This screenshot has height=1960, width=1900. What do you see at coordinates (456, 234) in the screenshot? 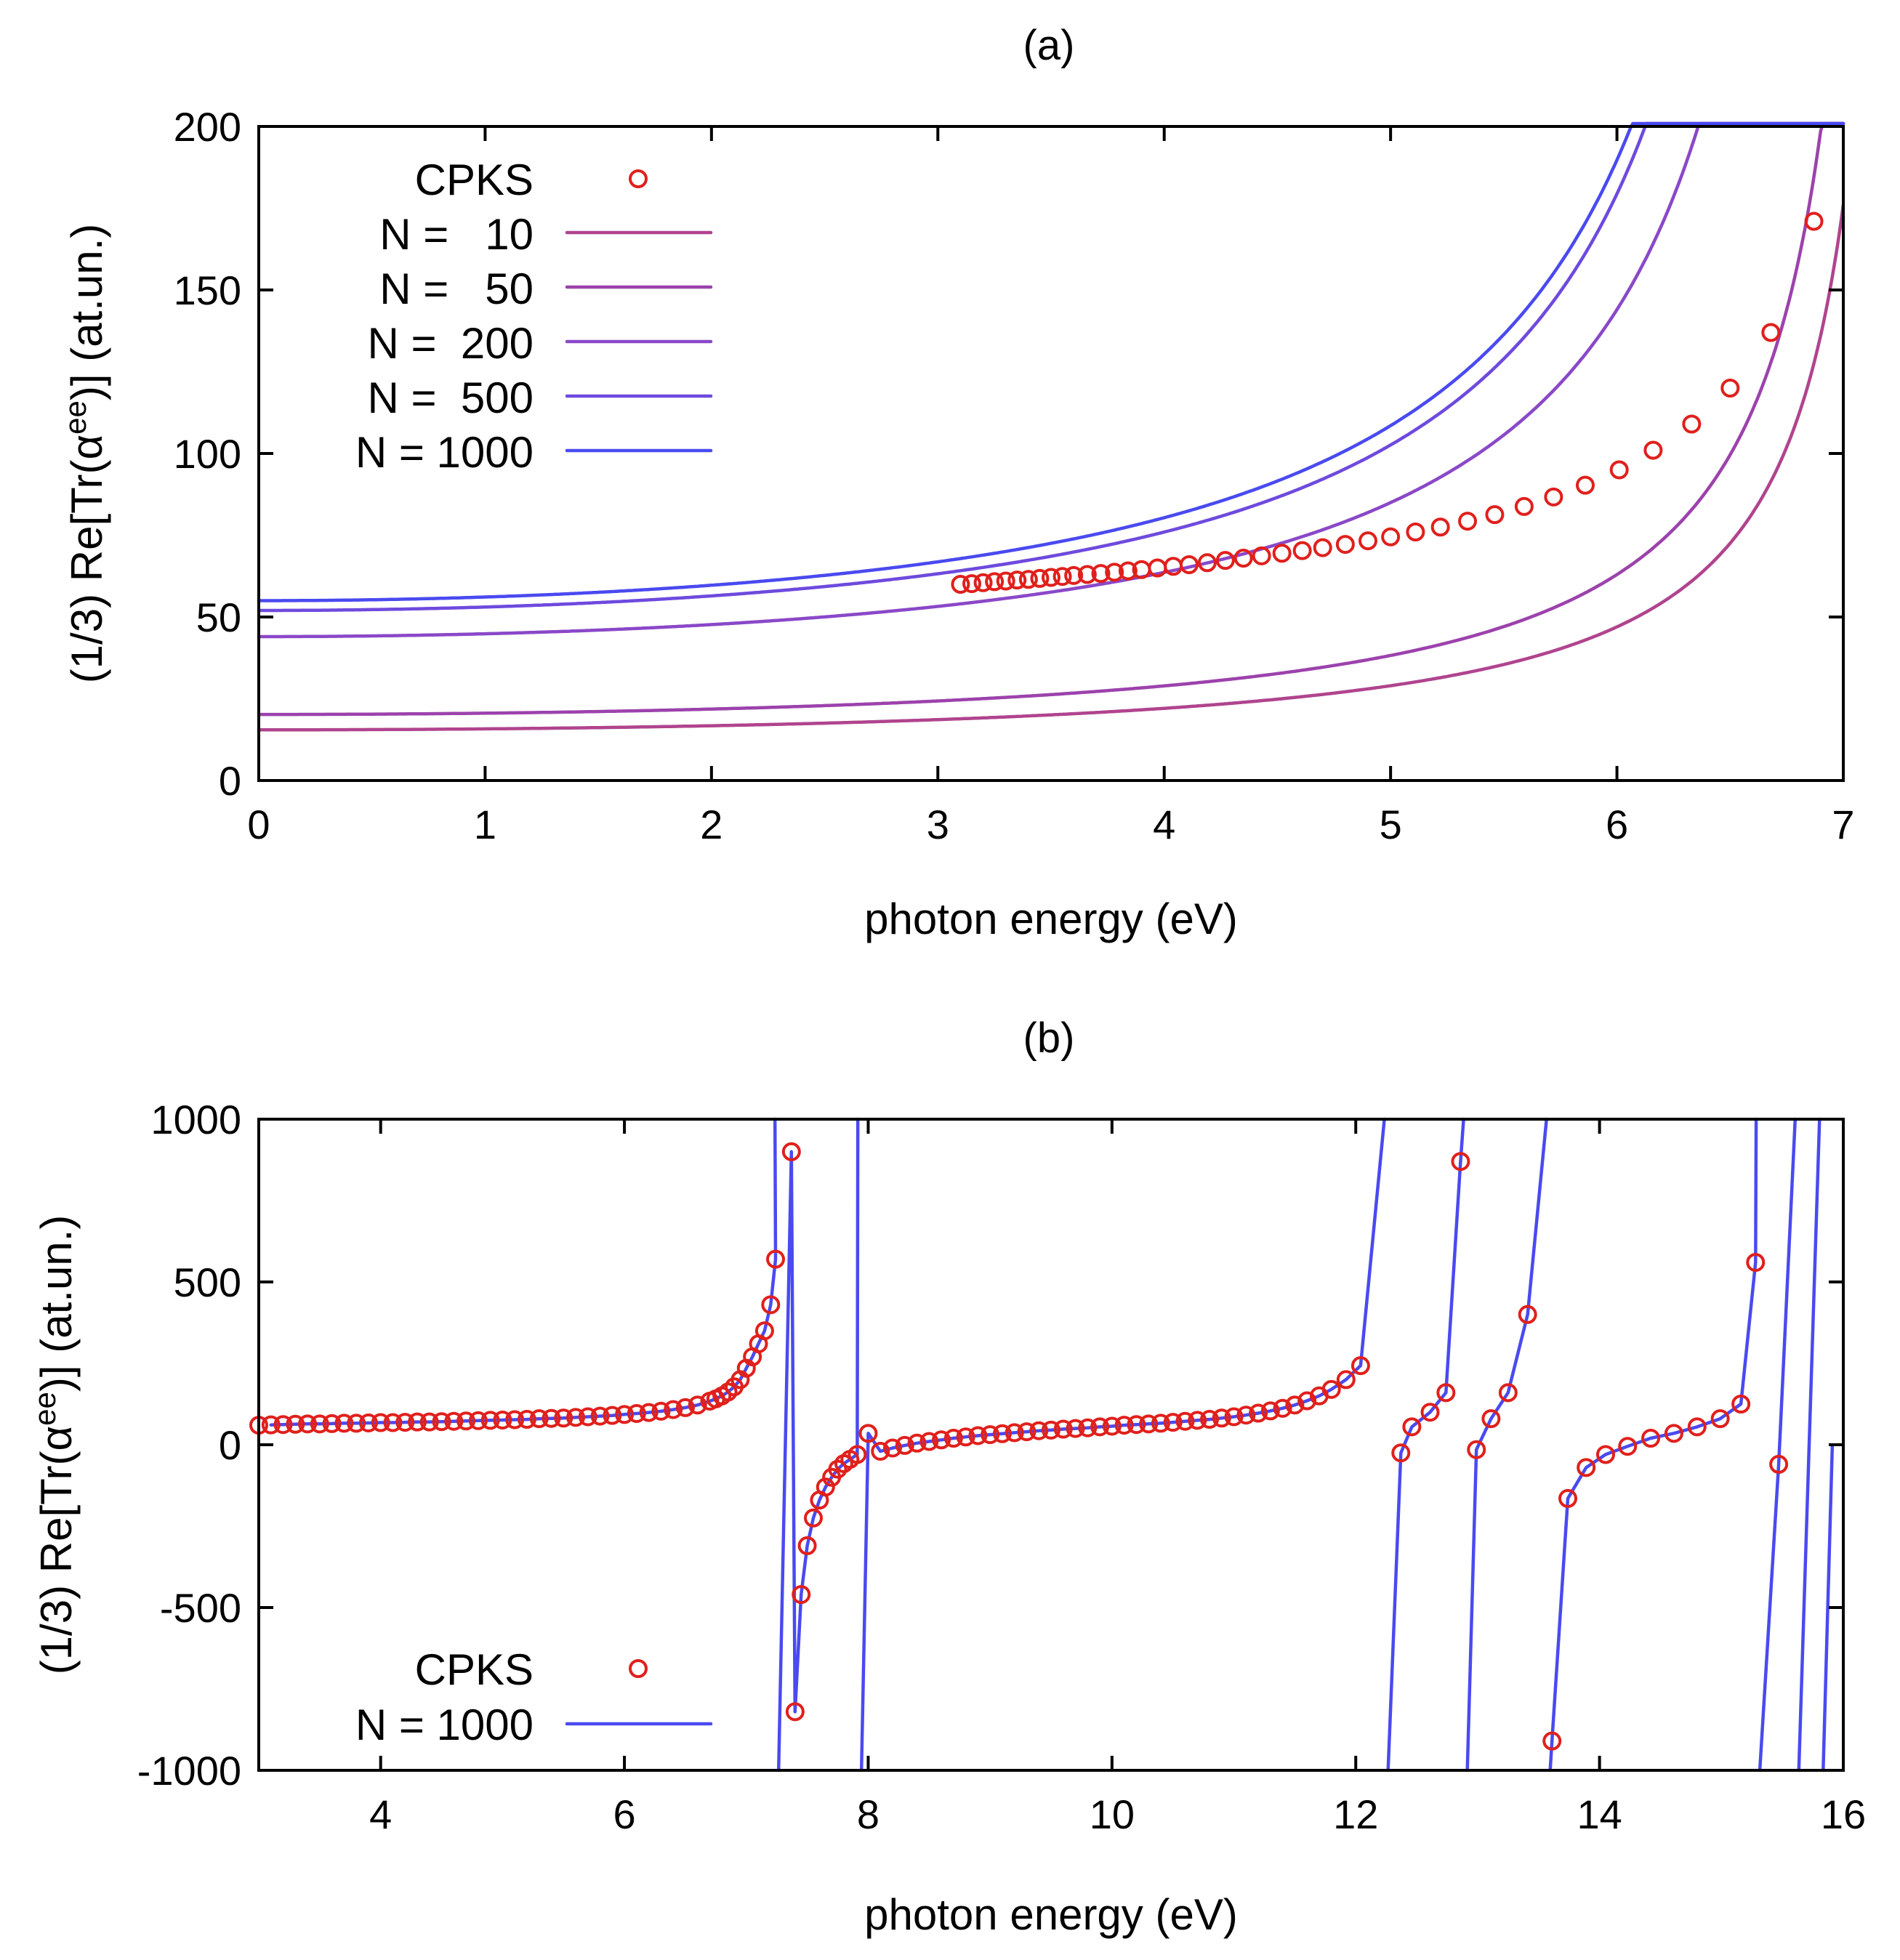
I see `legend-a-label-n10: N = 10` at bounding box center [456, 234].